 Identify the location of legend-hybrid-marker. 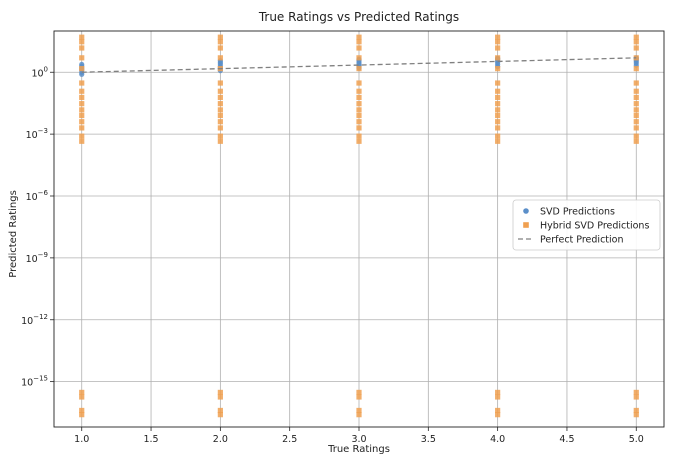
(526, 225).